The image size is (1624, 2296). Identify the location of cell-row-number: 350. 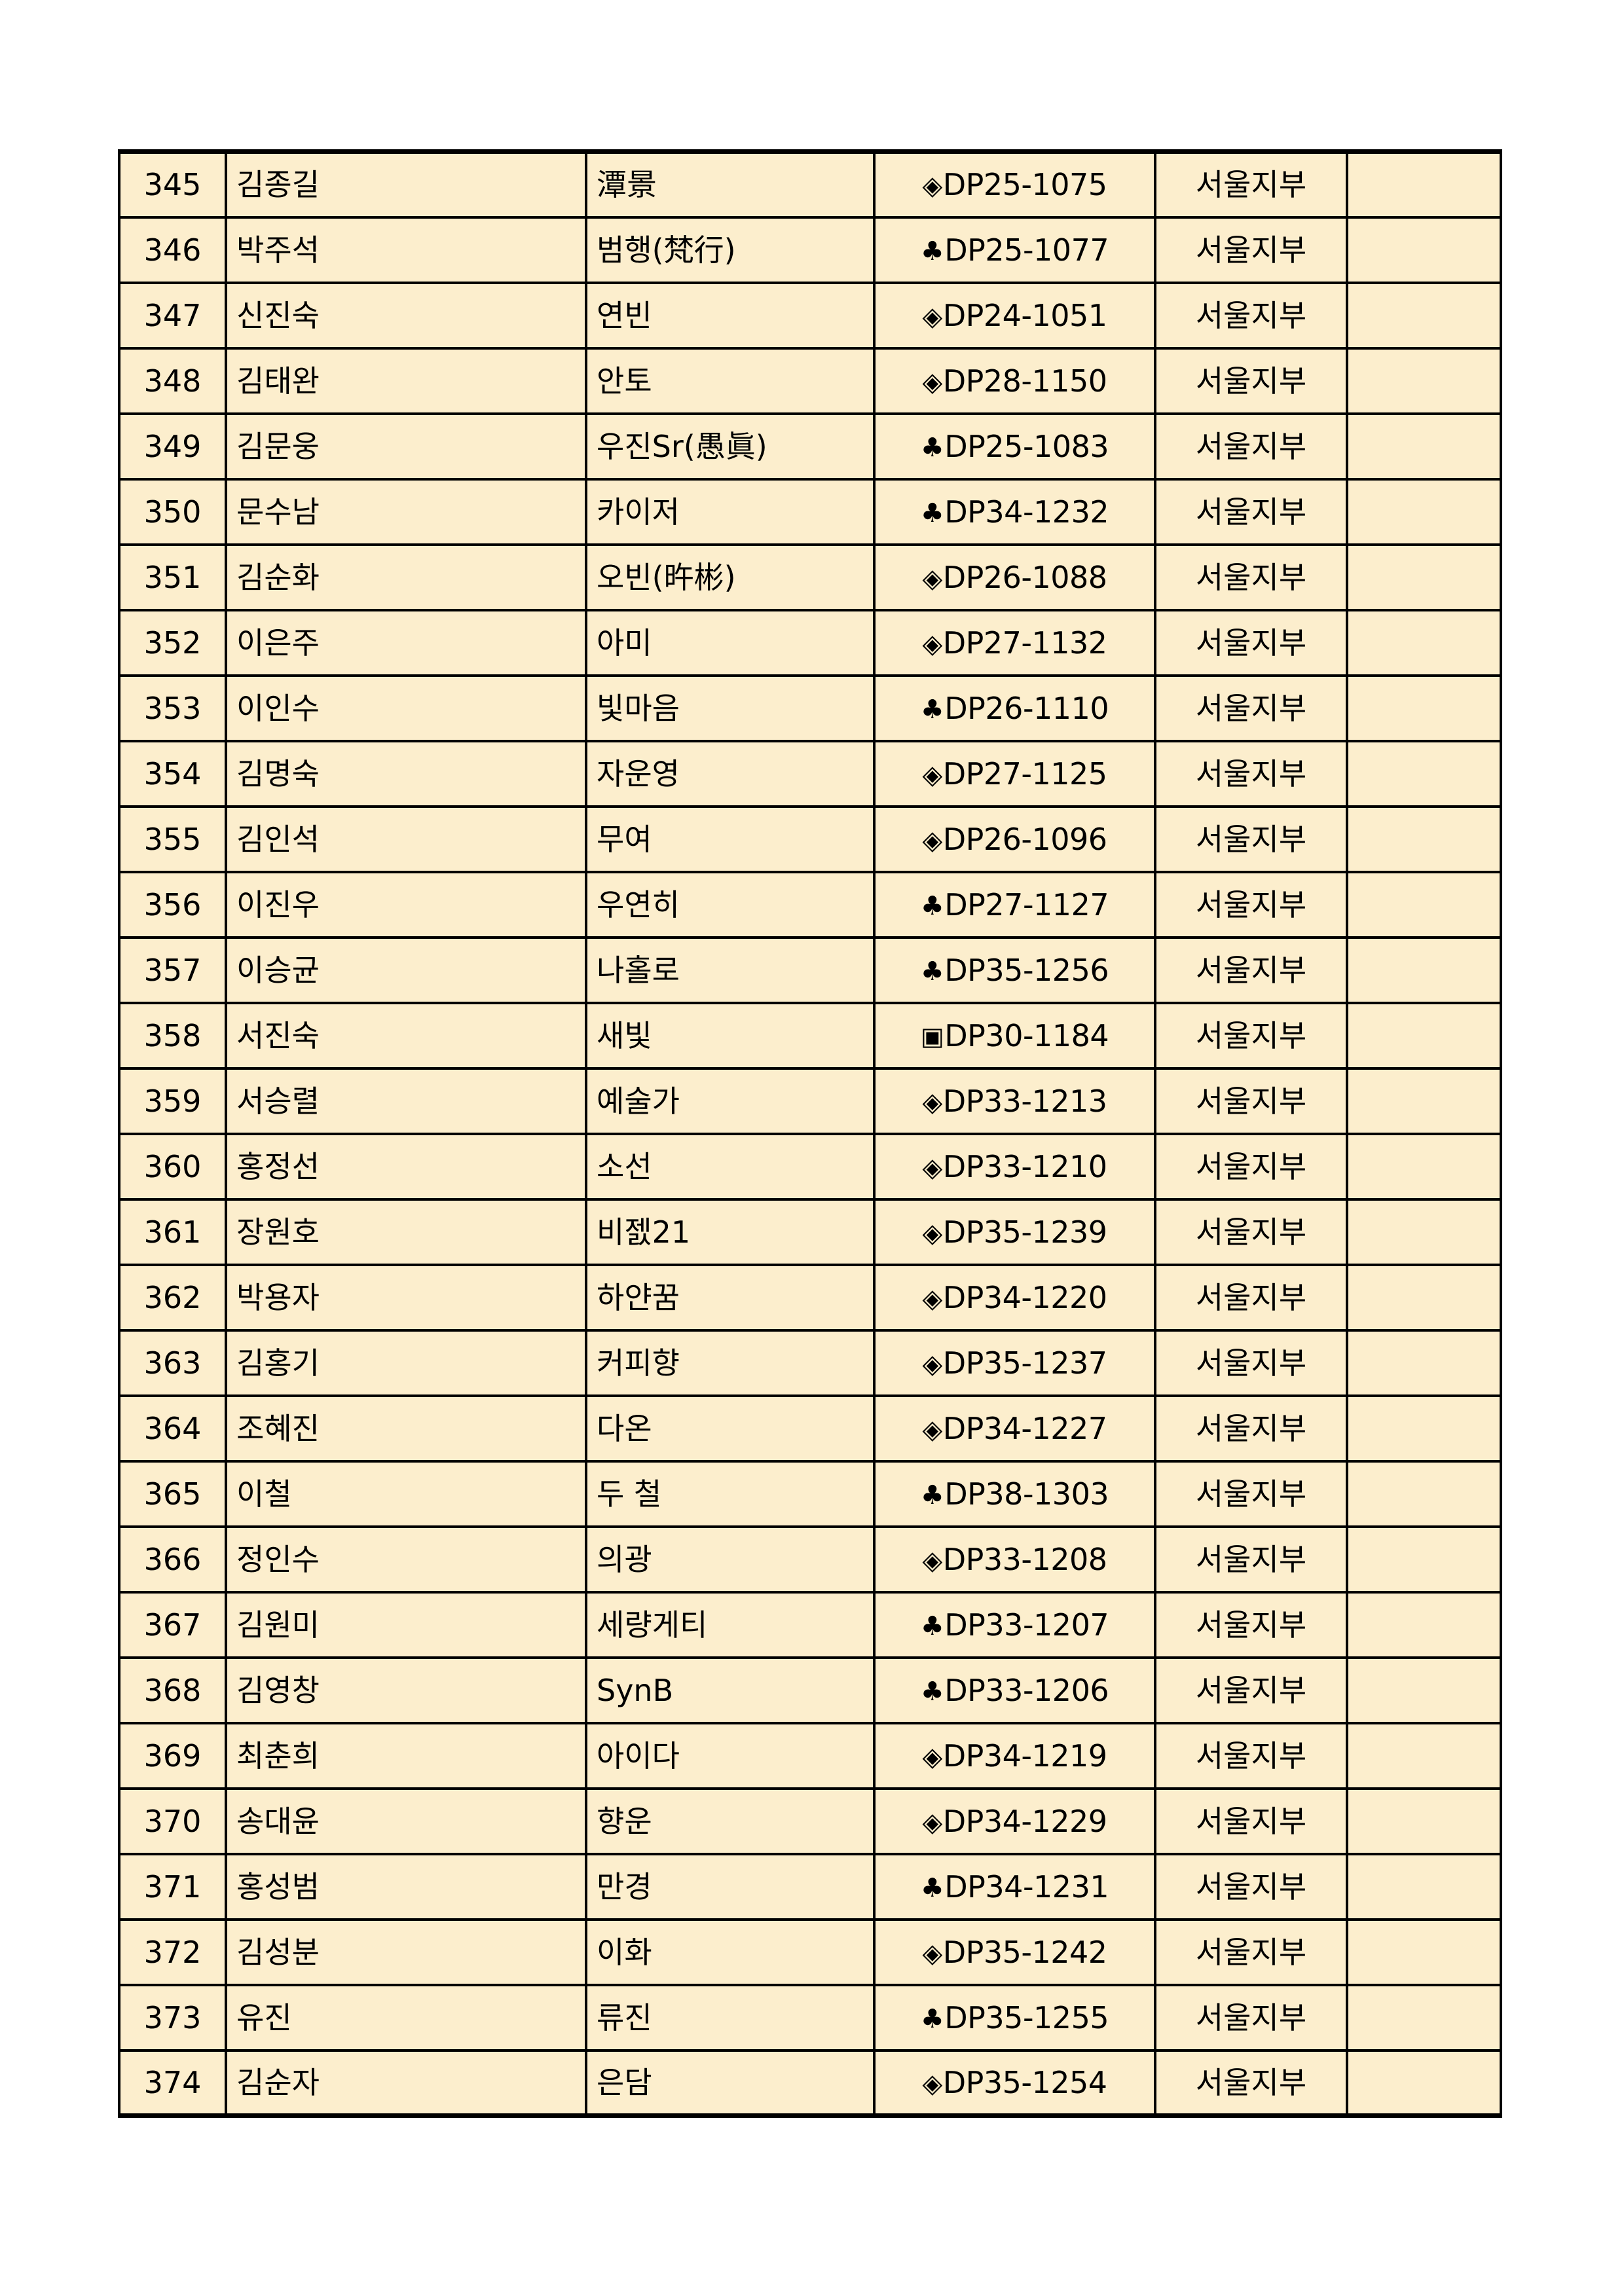
(172, 511).